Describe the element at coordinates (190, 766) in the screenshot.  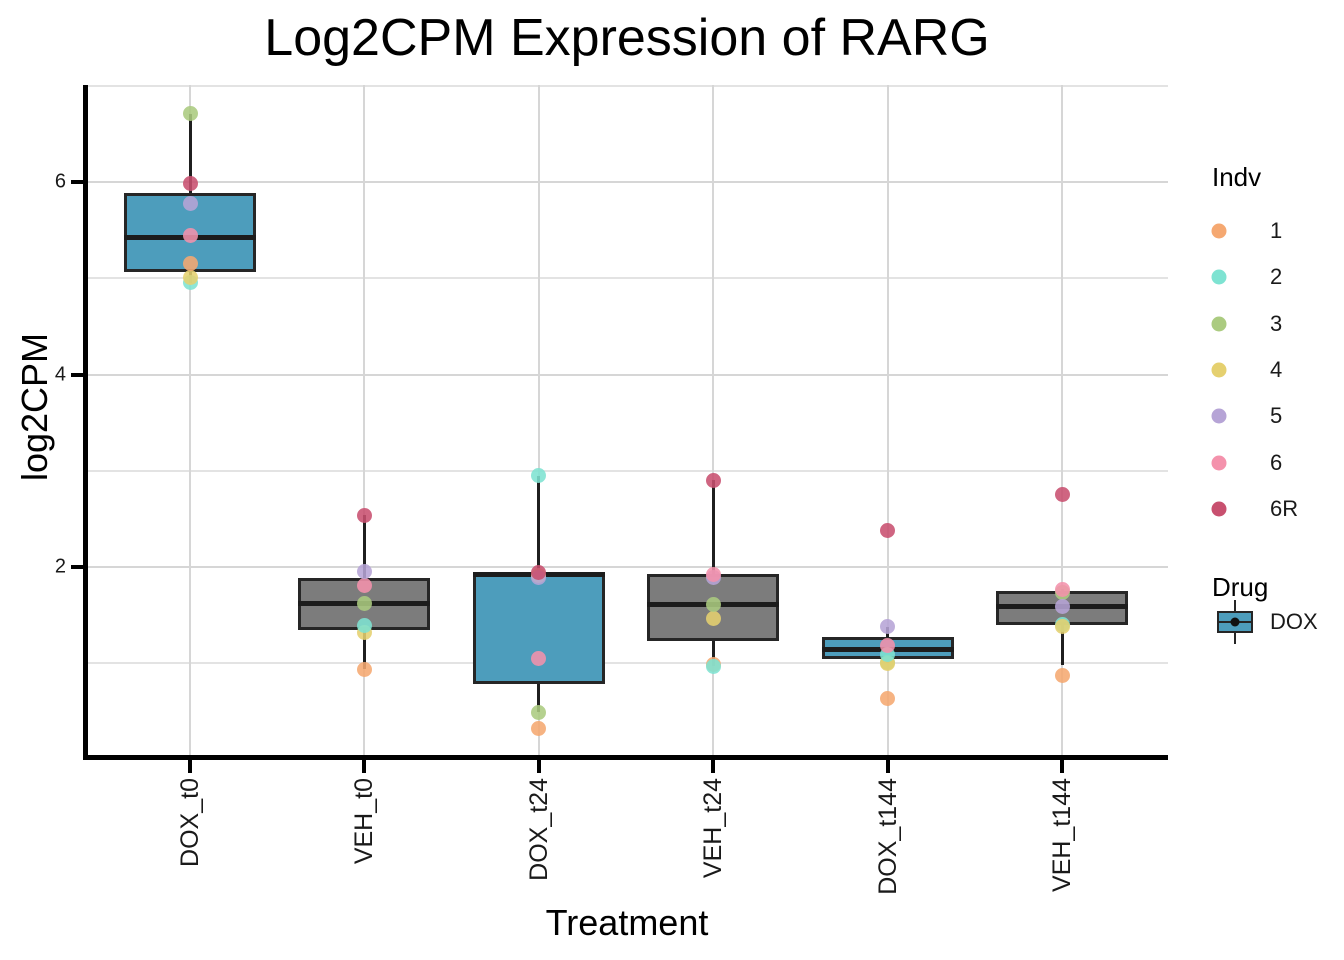
I see `x-tick-DOX_t0` at that location.